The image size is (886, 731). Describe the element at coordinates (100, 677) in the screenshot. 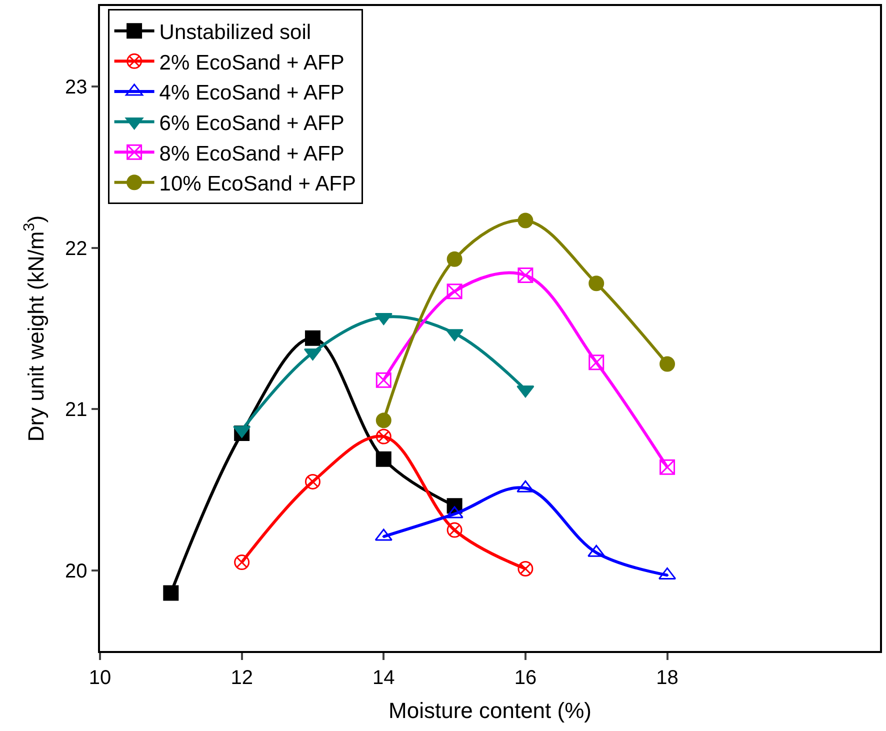

I see `x-tick-label: 10` at that location.